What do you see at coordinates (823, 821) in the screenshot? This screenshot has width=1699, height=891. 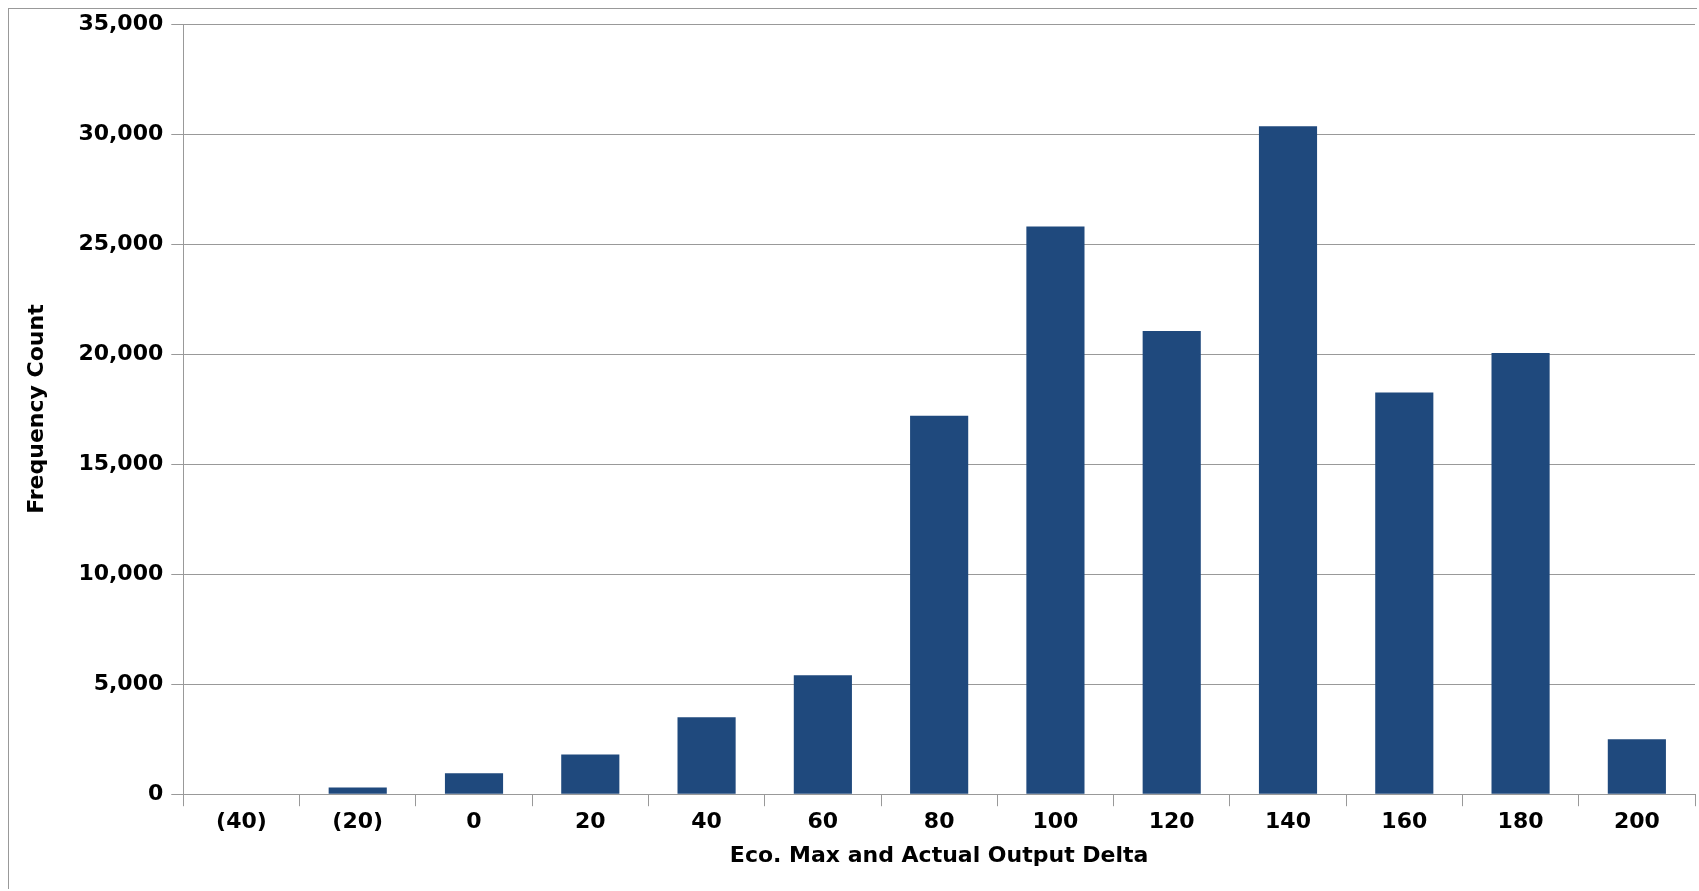 I see `x-tick-label: 60` at bounding box center [823, 821].